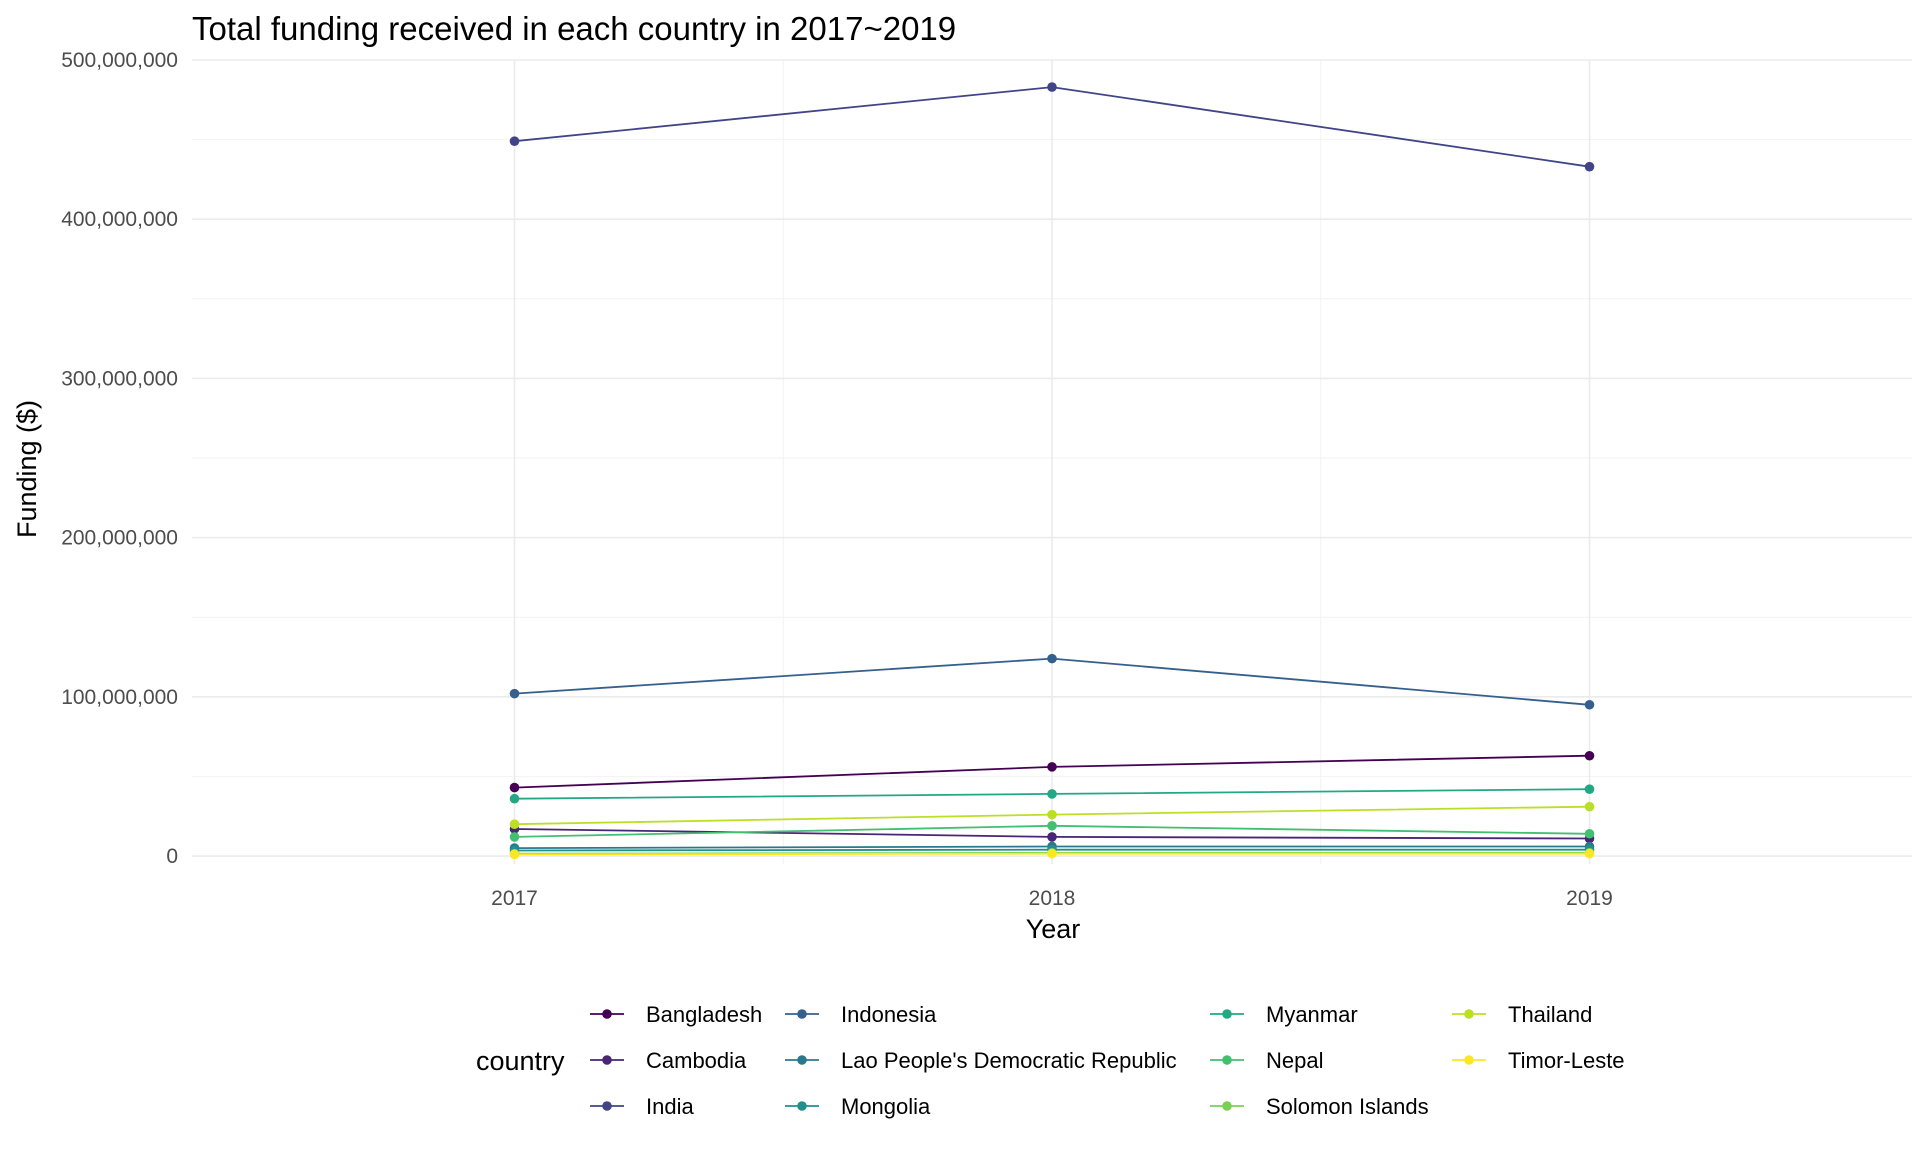  What do you see at coordinates (119, 697) in the screenshot?
I see `y-tick-label: 100,000,000` at bounding box center [119, 697].